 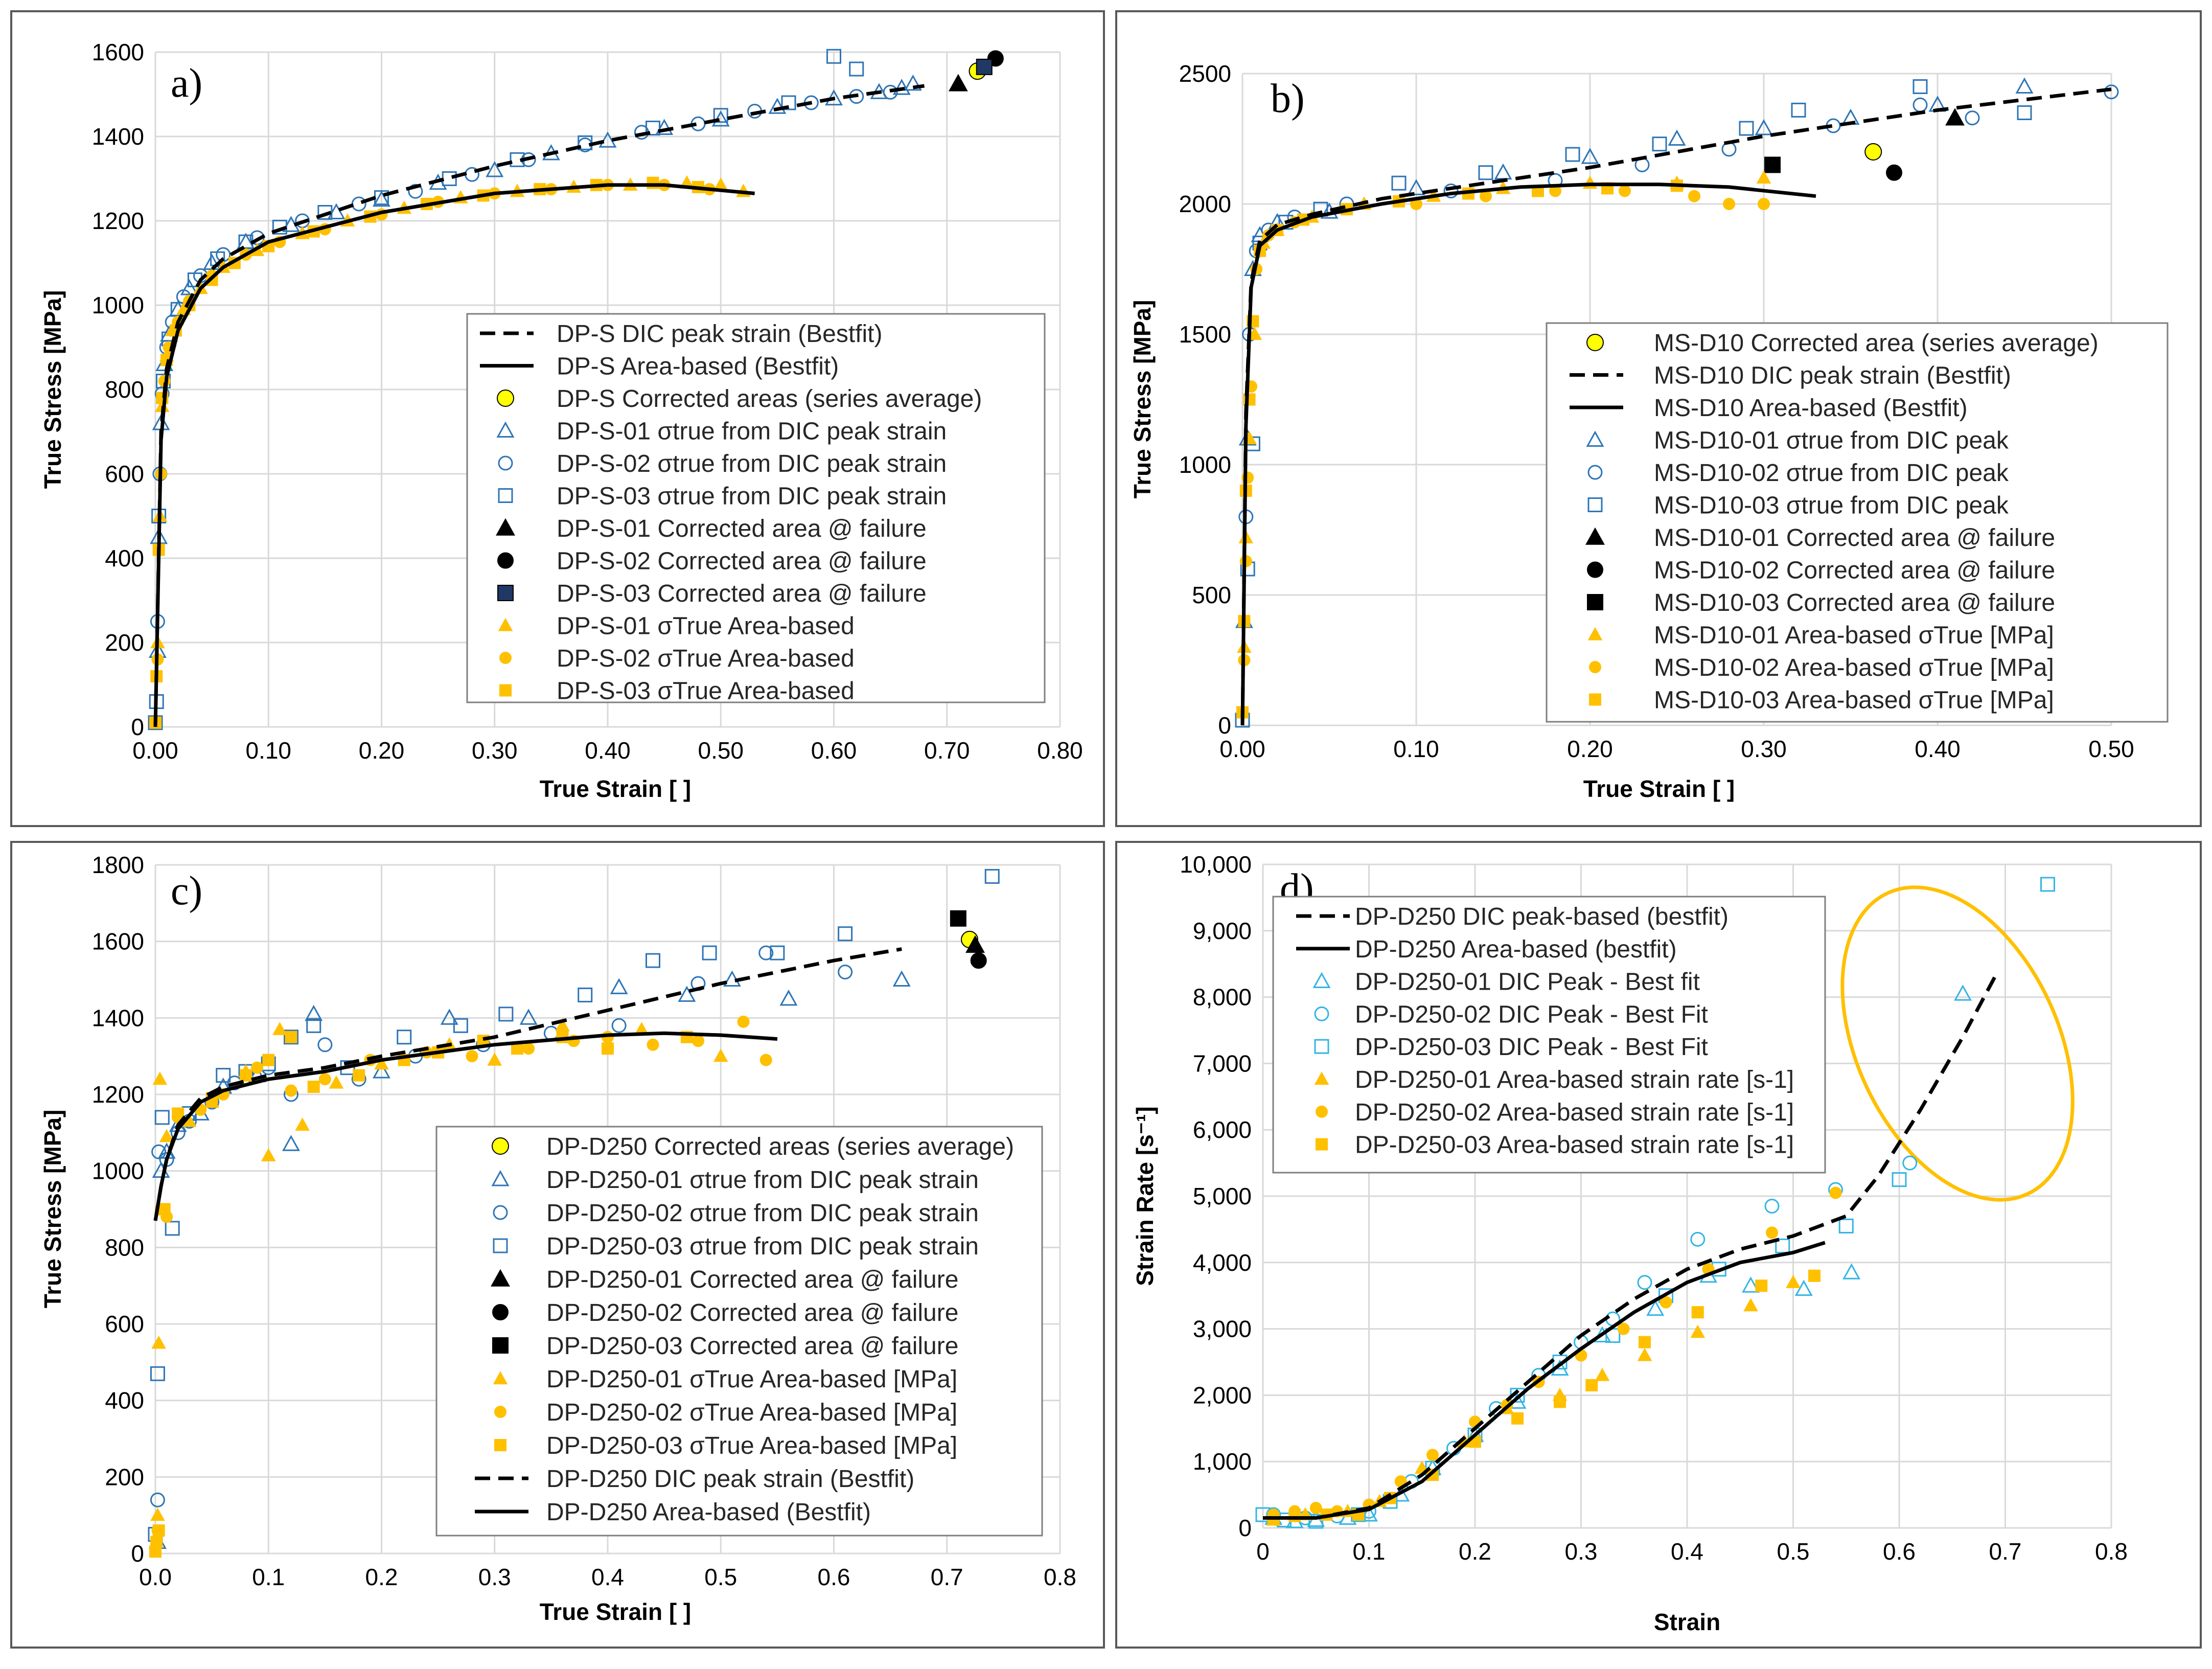 What do you see at coordinates (118, 941) in the screenshot?
I see `y-tick-label: 1600` at bounding box center [118, 941].